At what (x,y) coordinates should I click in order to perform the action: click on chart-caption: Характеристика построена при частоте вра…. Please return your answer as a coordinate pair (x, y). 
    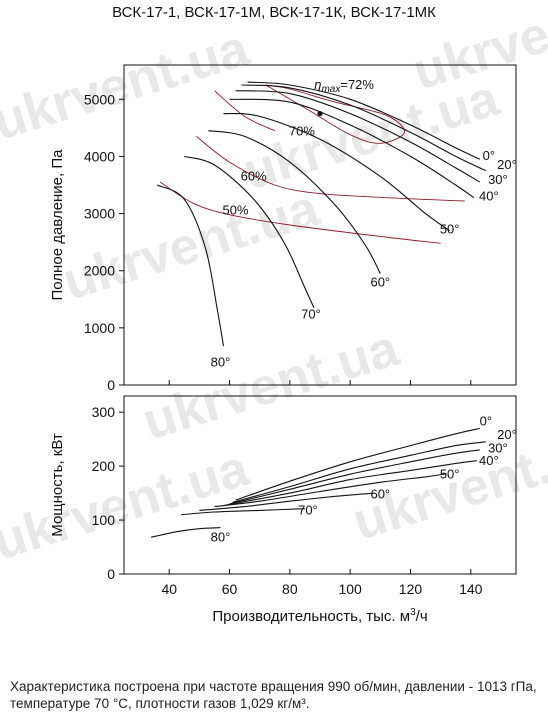
    Looking at the image, I should click on (273, 695).